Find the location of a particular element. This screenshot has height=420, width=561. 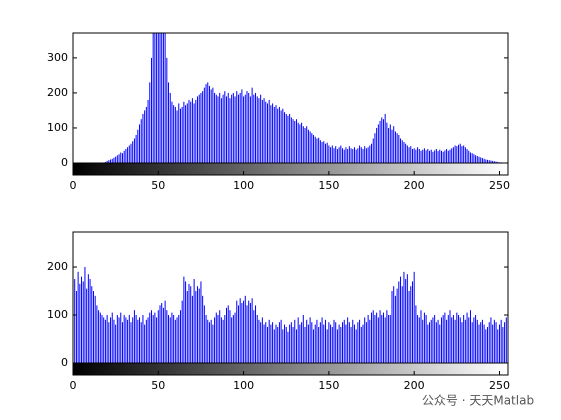

watermark: 公众号 · 天天Matlab is located at coordinates (478, 401).